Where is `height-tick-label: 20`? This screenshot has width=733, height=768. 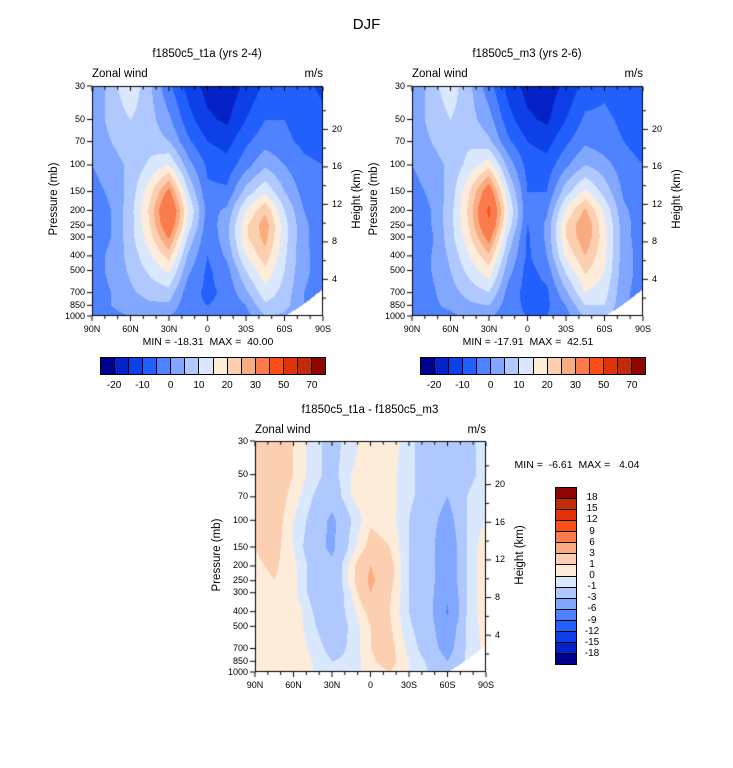 height-tick-label: 20 is located at coordinates (337, 128).